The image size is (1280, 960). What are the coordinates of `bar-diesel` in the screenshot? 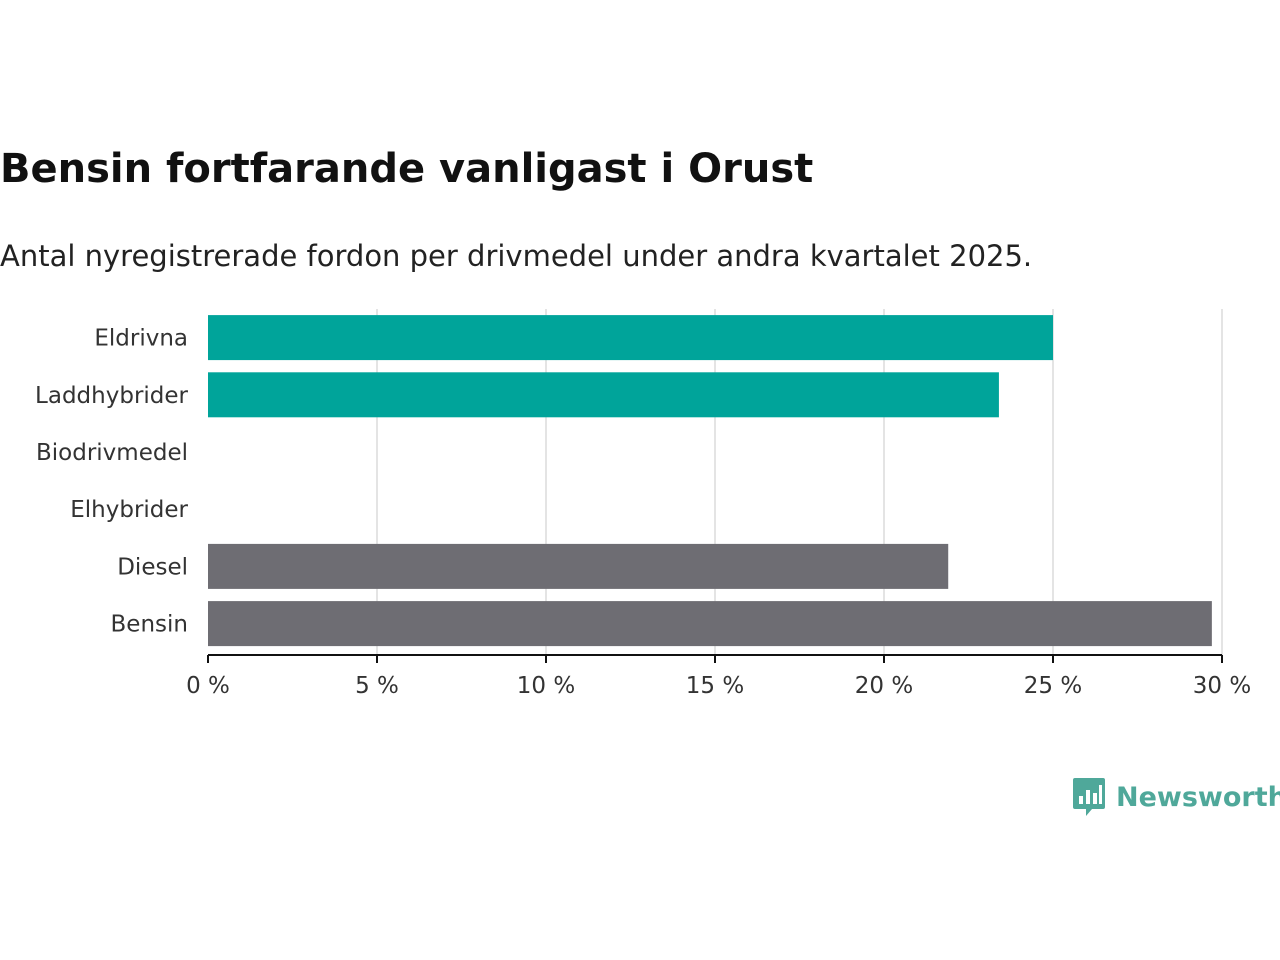 It's located at (578, 566).